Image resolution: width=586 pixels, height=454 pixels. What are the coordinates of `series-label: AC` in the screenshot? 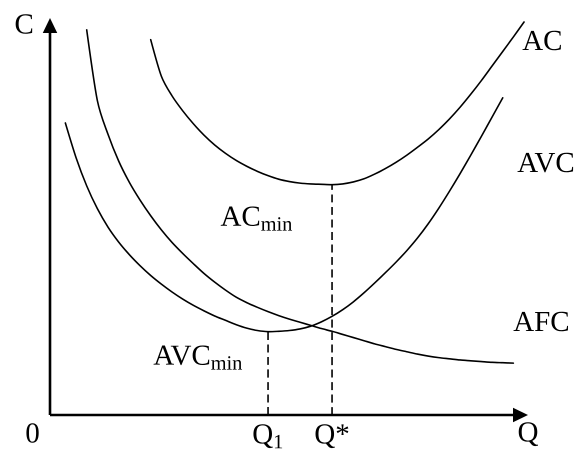 It's located at (541, 40).